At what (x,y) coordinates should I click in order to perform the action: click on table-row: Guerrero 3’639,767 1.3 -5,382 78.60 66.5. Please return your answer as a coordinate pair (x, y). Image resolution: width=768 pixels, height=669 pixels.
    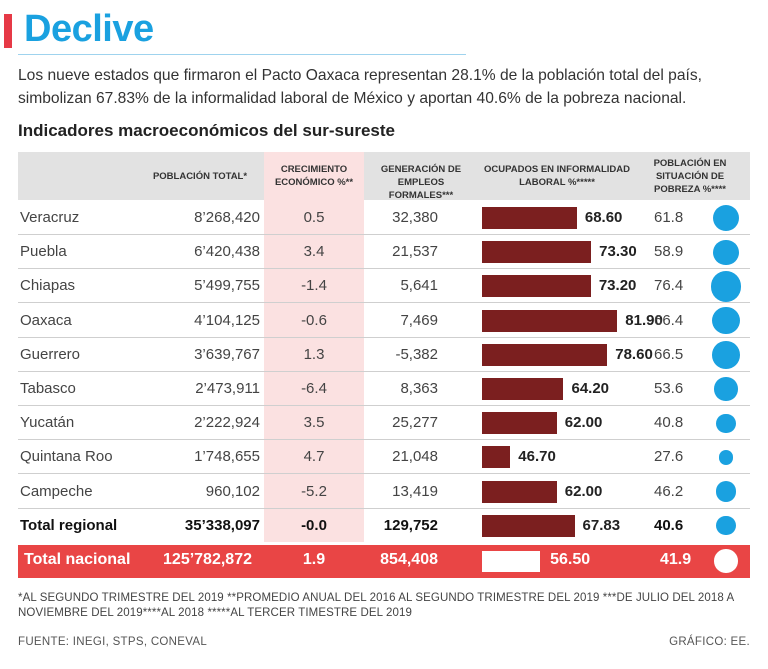
    Looking at the image, I should click on (384, 355).